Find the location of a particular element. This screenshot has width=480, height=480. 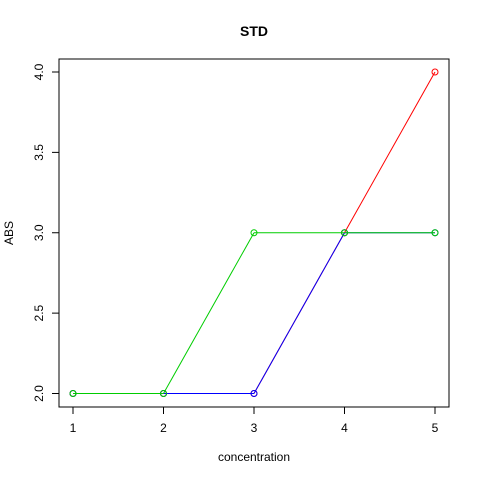

series-2-segment is located at coordinates (299, 313).